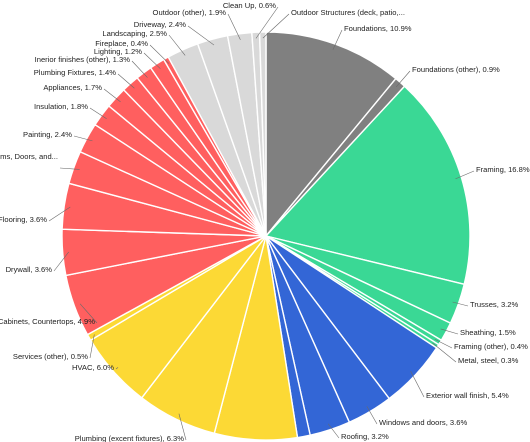 The width and height of the screenshot is (530, 442). I want to click on slice-label: Landscaping, 2.5%, so click(134, 33).